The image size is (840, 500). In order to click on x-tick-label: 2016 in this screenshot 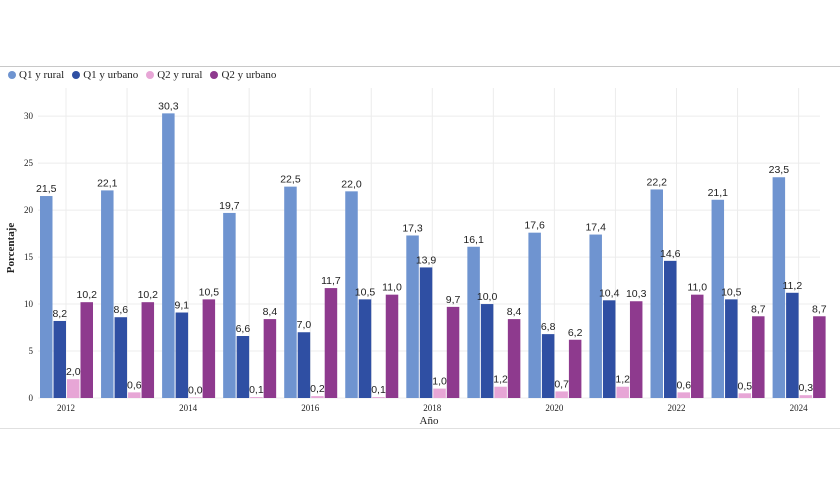, I will do `click(310, 408)`.